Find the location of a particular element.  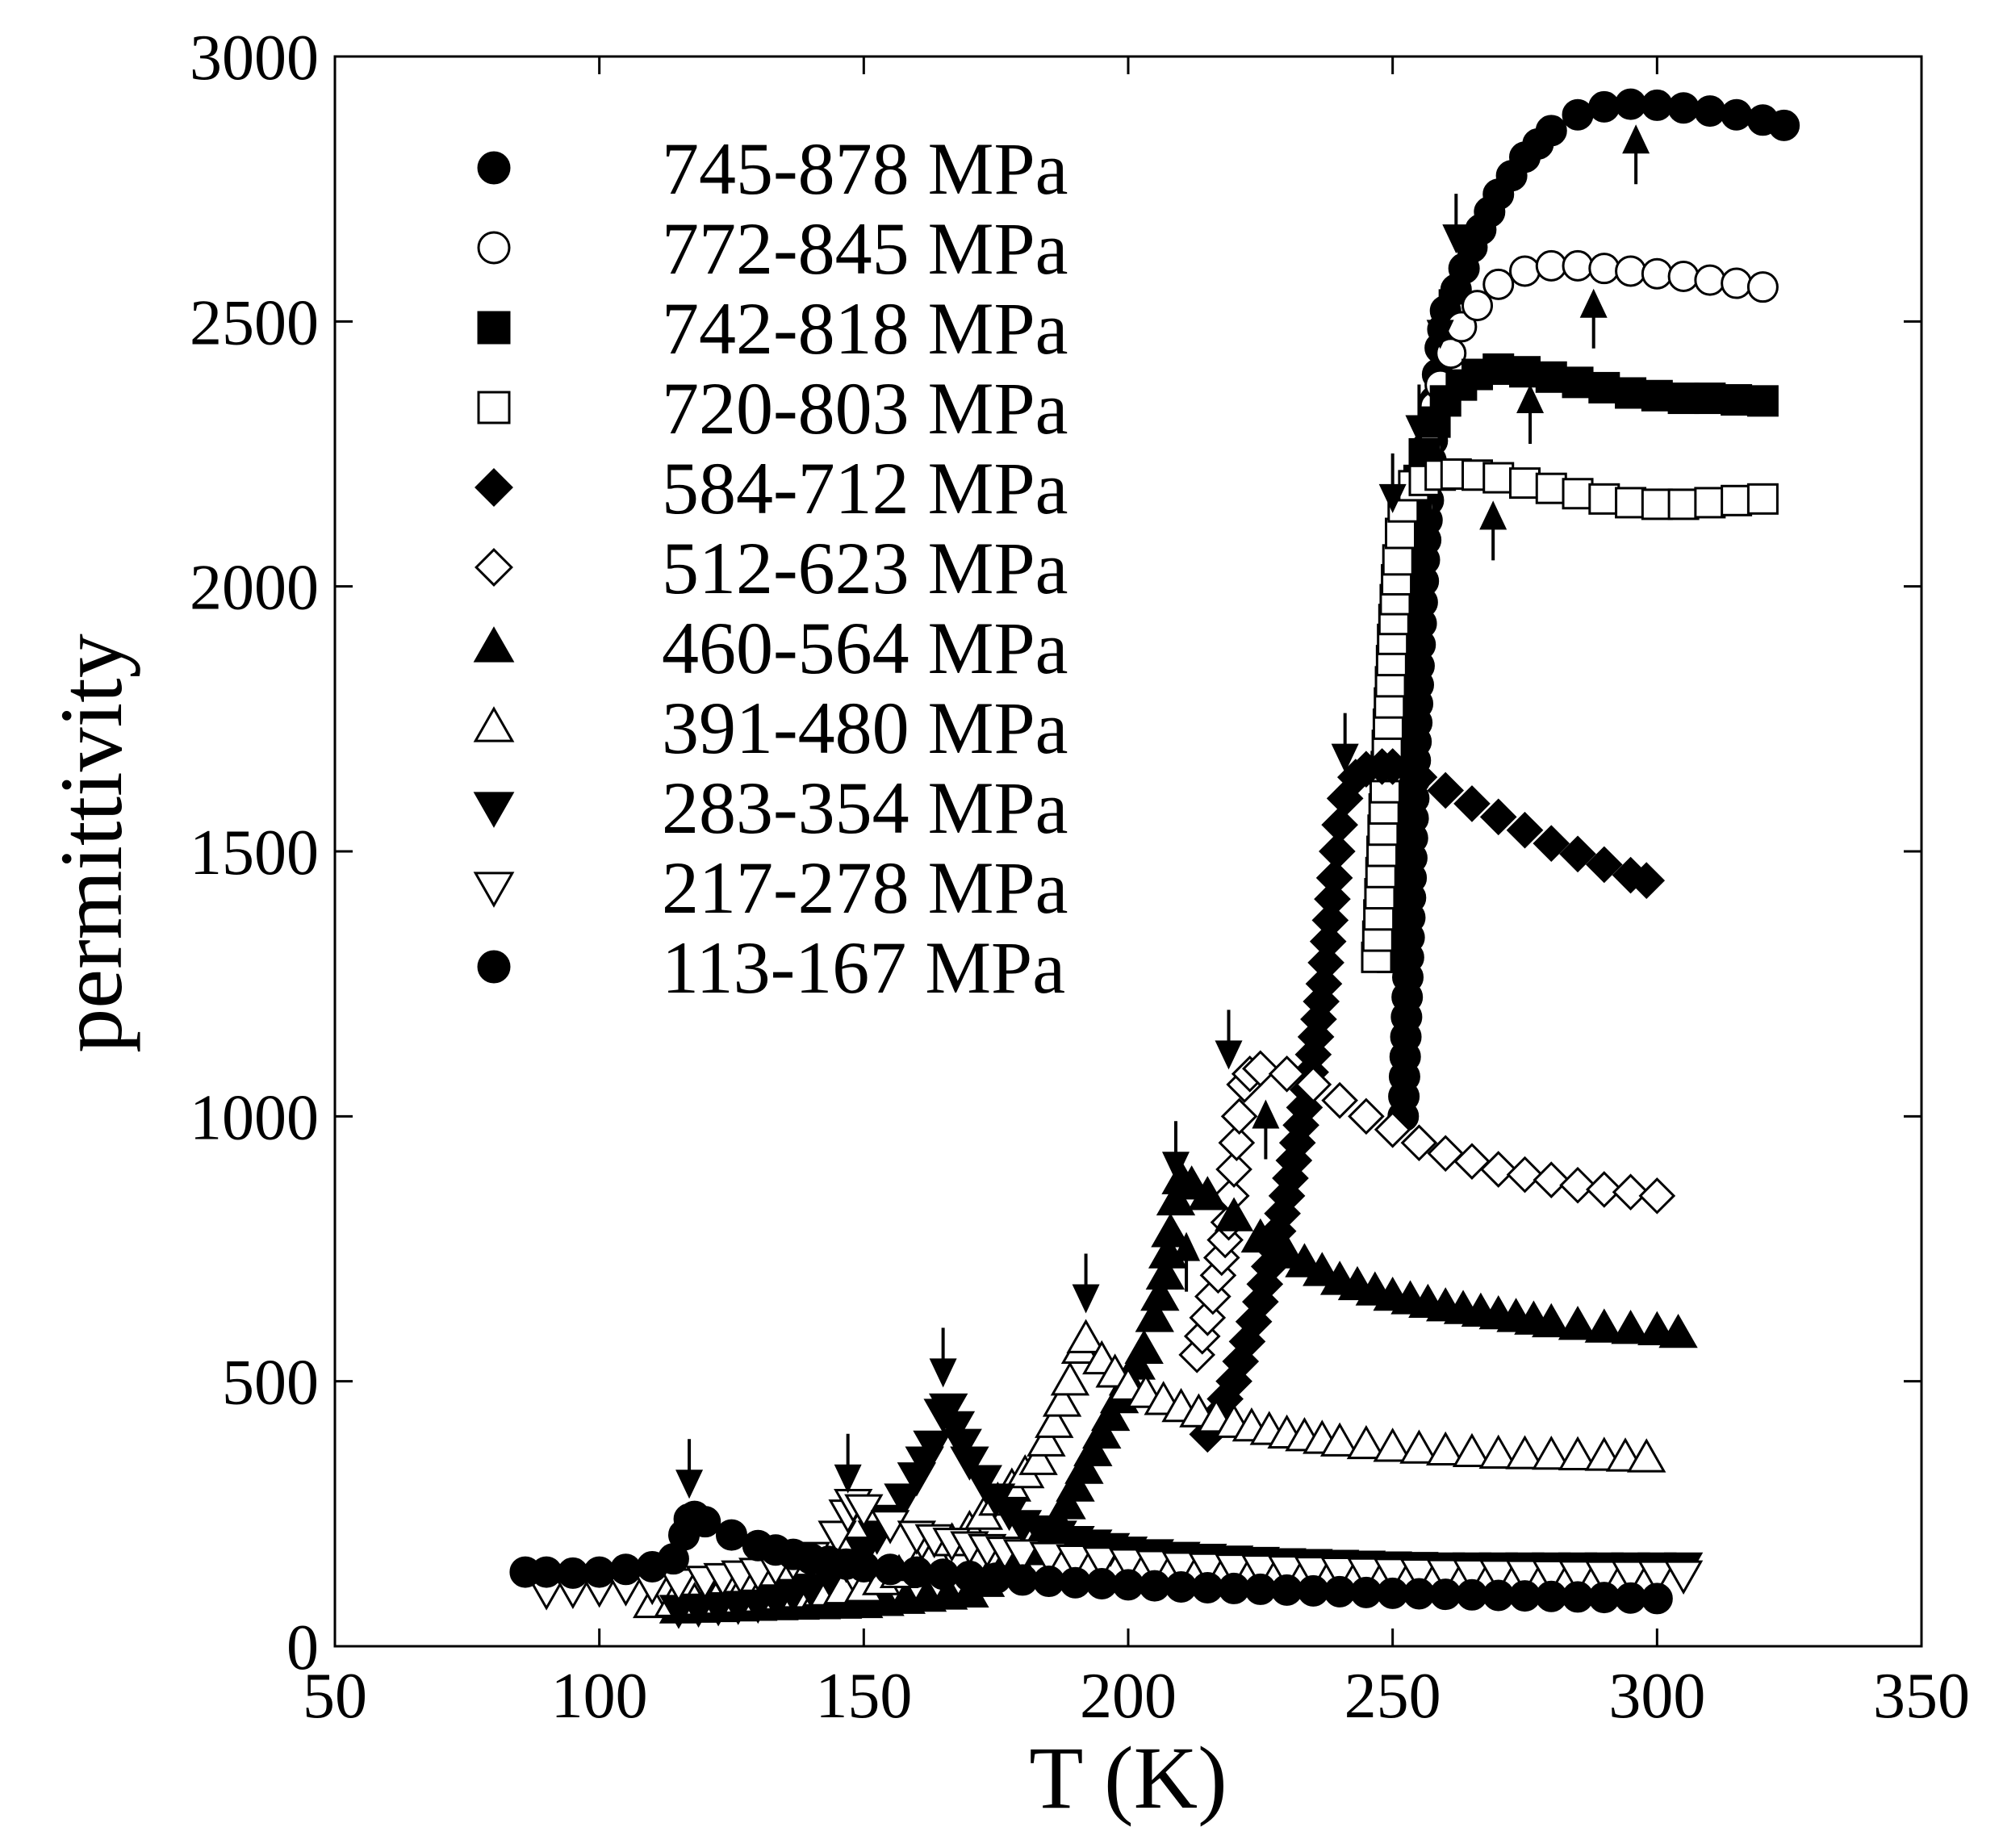

x-tick-label: 250 is located at coordinates (1393, 1696).